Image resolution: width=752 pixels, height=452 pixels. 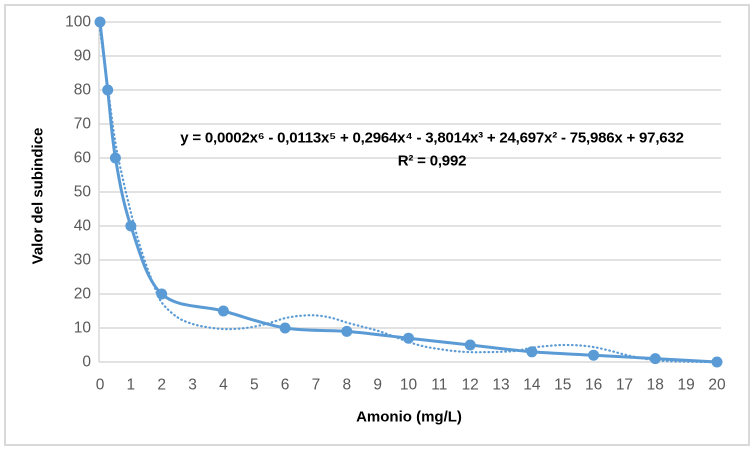 What do you see at coordinates (100, 385) in the screenshot?
I see `x-tick-label-0: 0` at bounding box center [100, 385].